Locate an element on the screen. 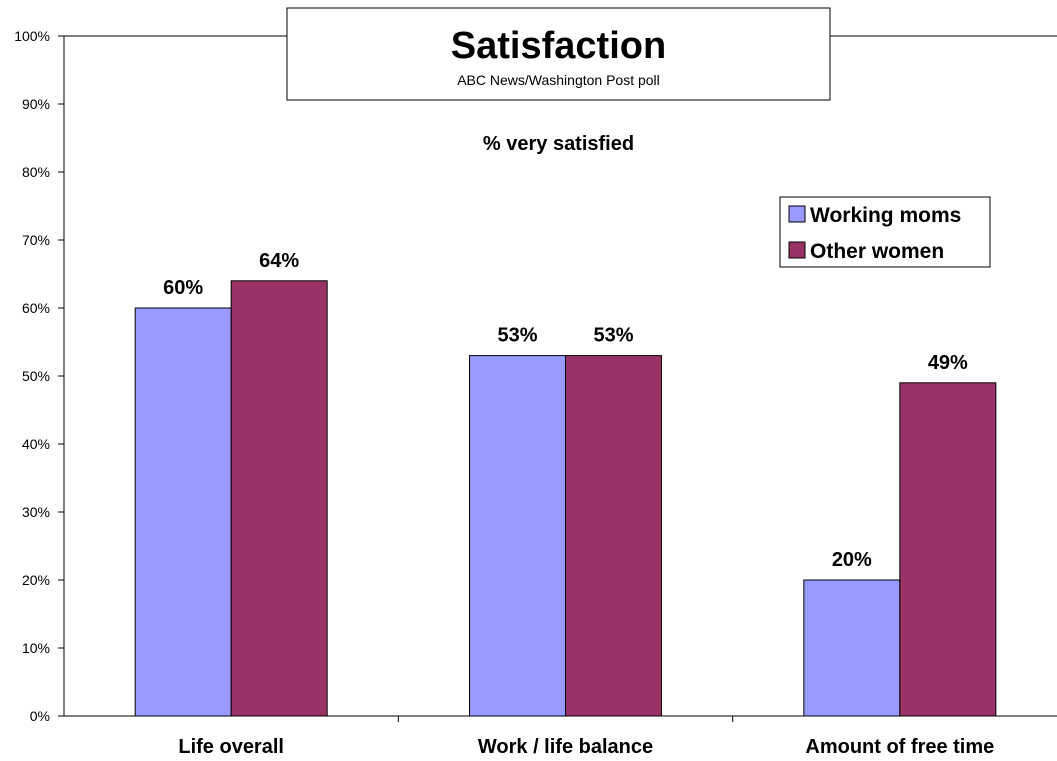 This screenshot has height=761, width=1057. data-label-other-women-amount-of-free-time: 49% is located at coordinates (948, 363).